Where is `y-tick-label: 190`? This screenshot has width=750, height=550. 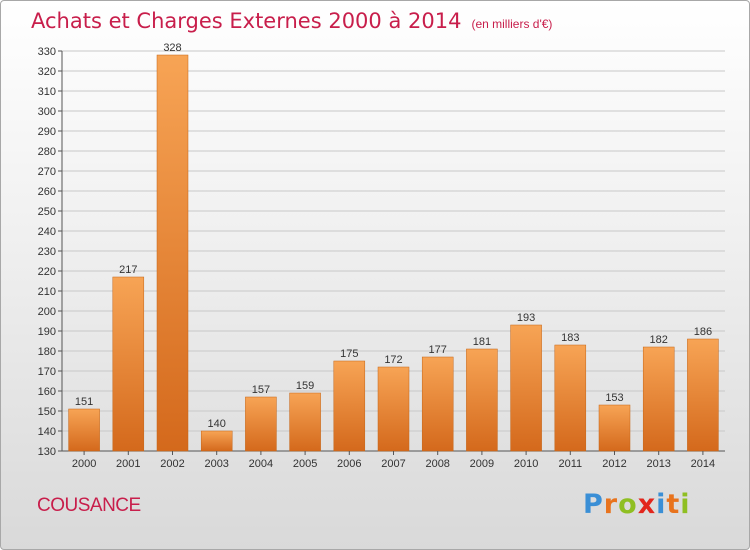 y-tick-label: 190 is located at coordinates (47, 332).